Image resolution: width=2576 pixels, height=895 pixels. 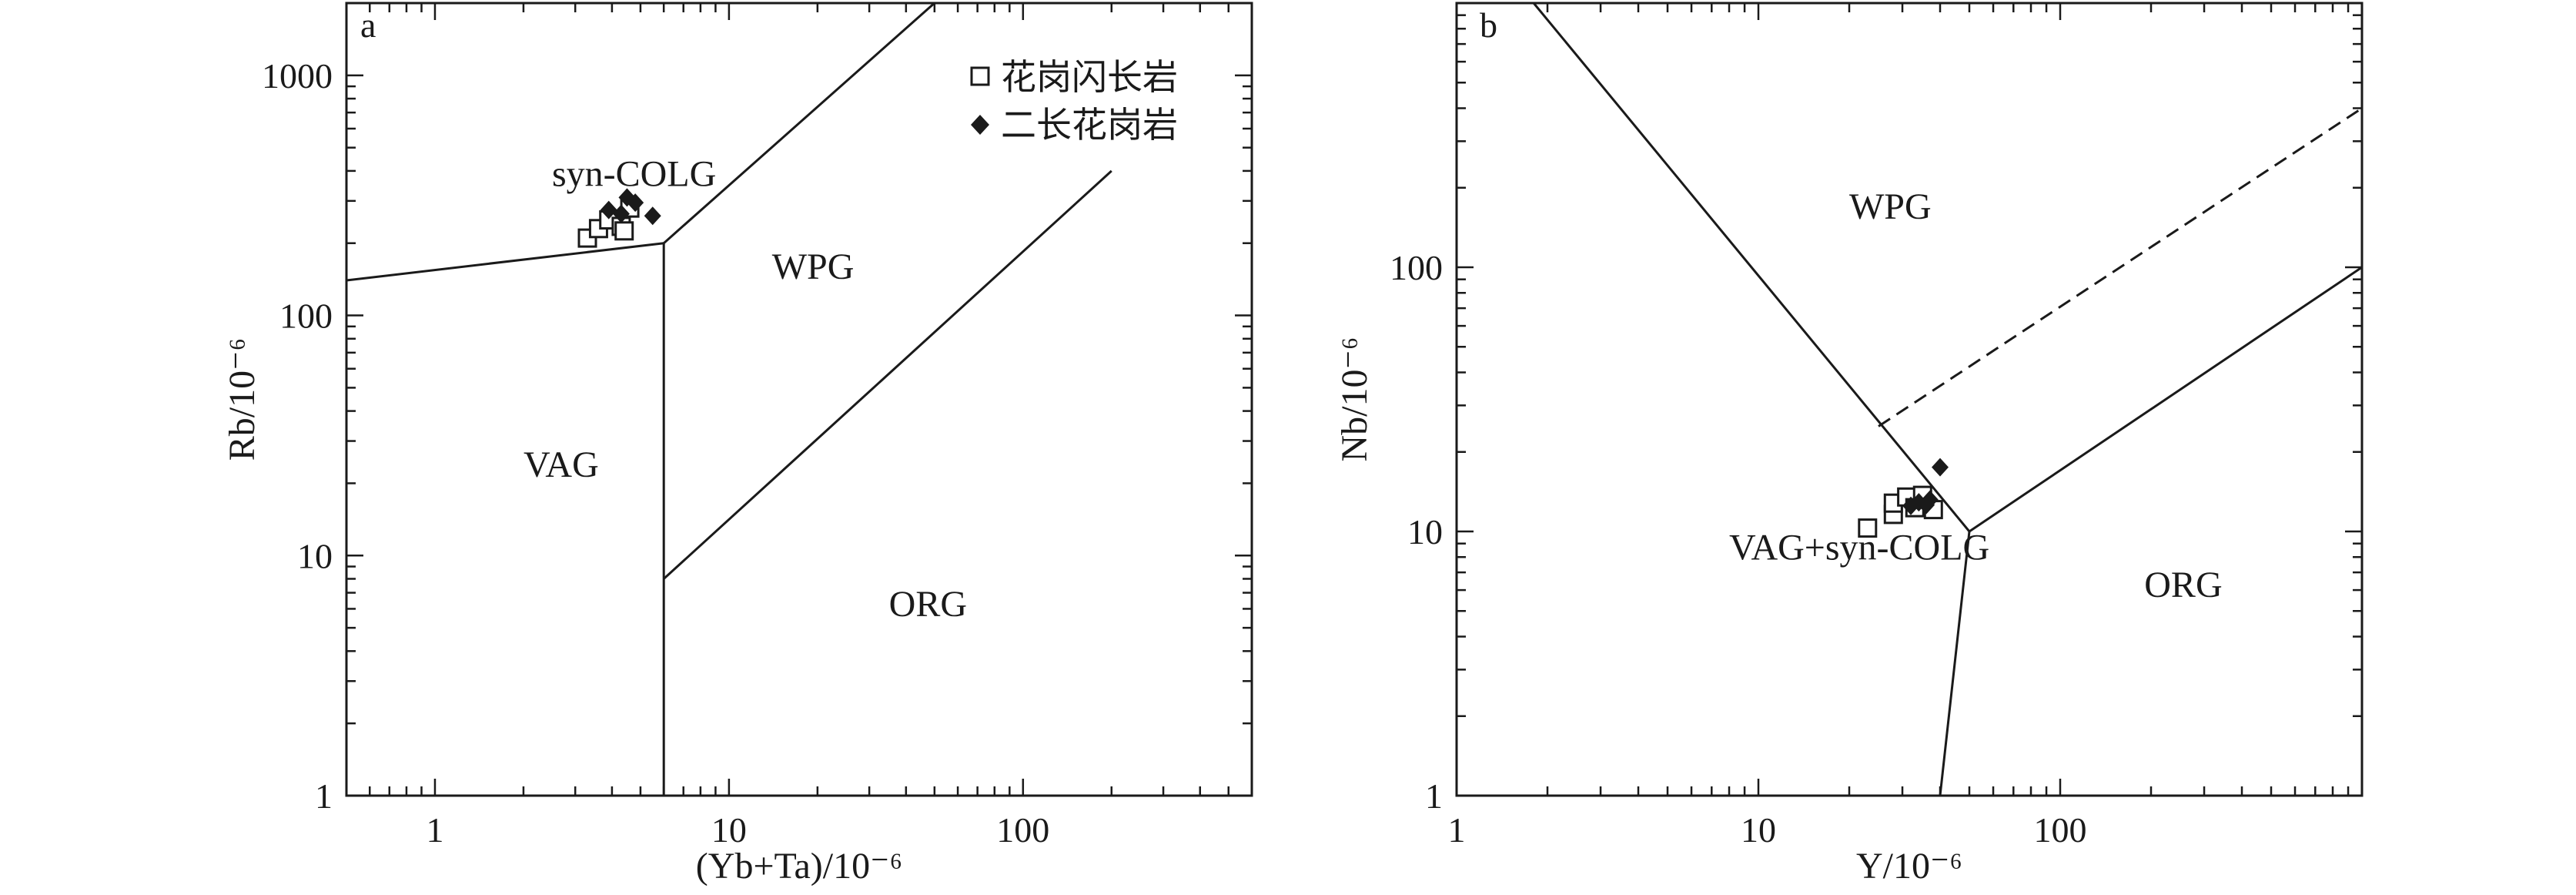 What do you see at coordinates (243, 399) in the screenshot?
I see `y-axis-label: Rb/10⁻⁶` at bounding box center [243, 399].